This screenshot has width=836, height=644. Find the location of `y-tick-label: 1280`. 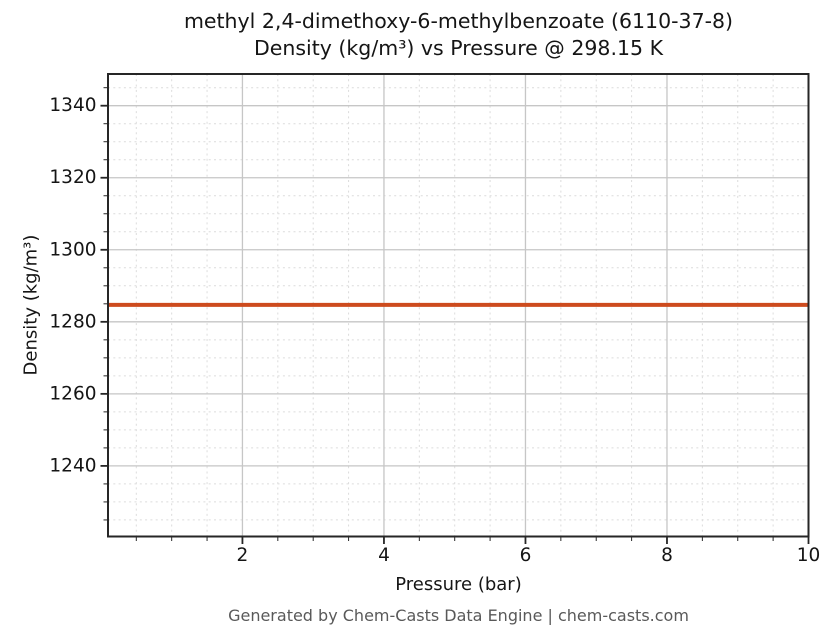

y-tick-label: 1280 is located at coordinates (72, 321).